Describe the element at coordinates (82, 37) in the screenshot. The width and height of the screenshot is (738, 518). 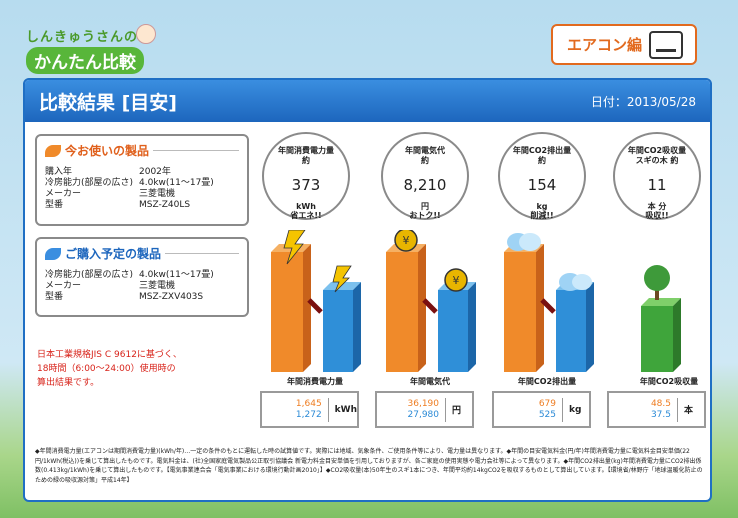
I see `logo-top-text: しんきゅうさんの` at that location.